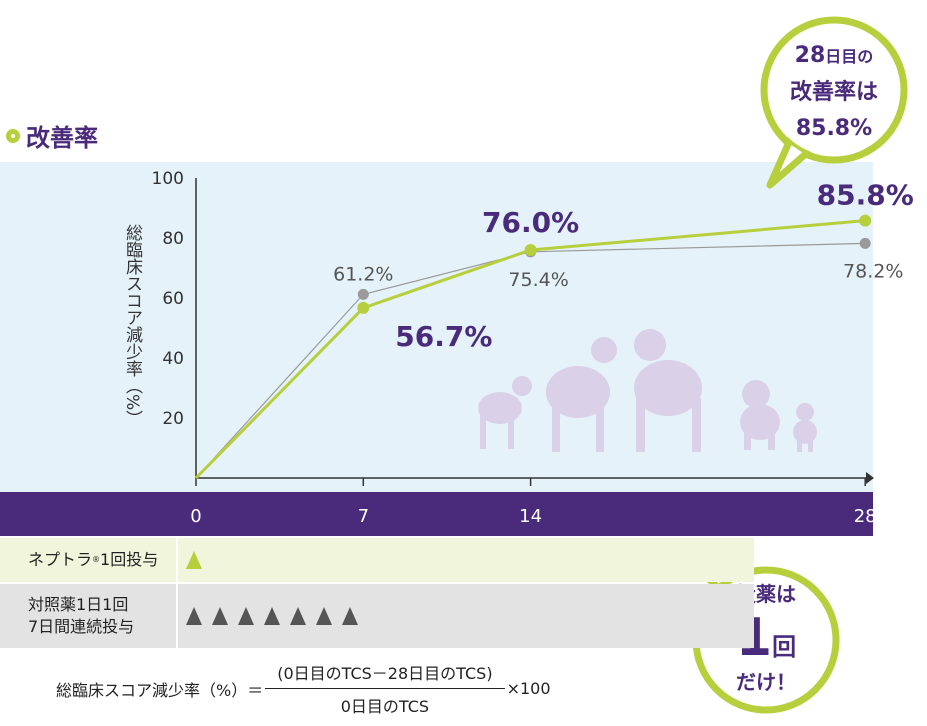 Image resolution: width=927 pixels, height=726 pixels. What do you see at coordinates (385, 673) in the screenshot?
I see `formula-numerator: (0日目のTCS－28日目のTCS)` at bounding box center [385, 673].